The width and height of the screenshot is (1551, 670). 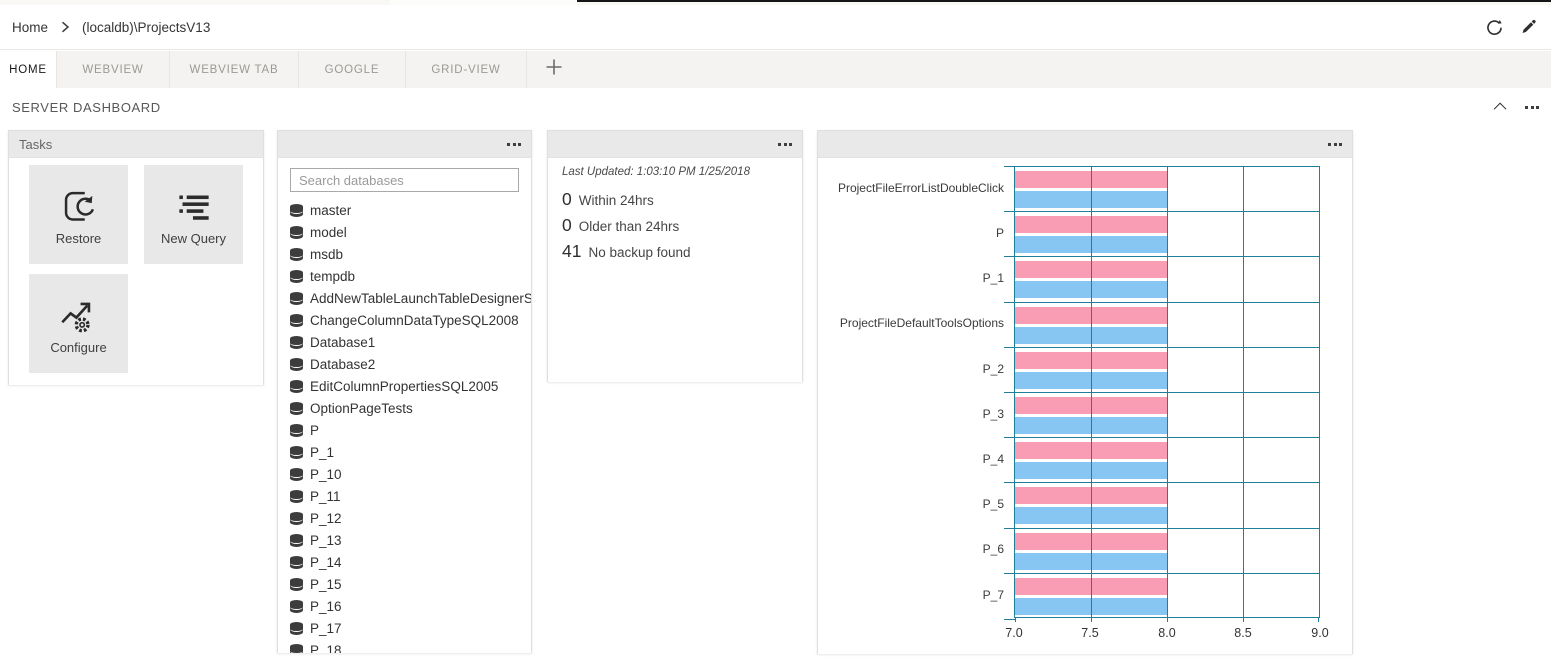 What do you see at coordinates (993, 595) in the screenshot?
I see `chart-category-label: P_7` at bounding box center [993, 595].